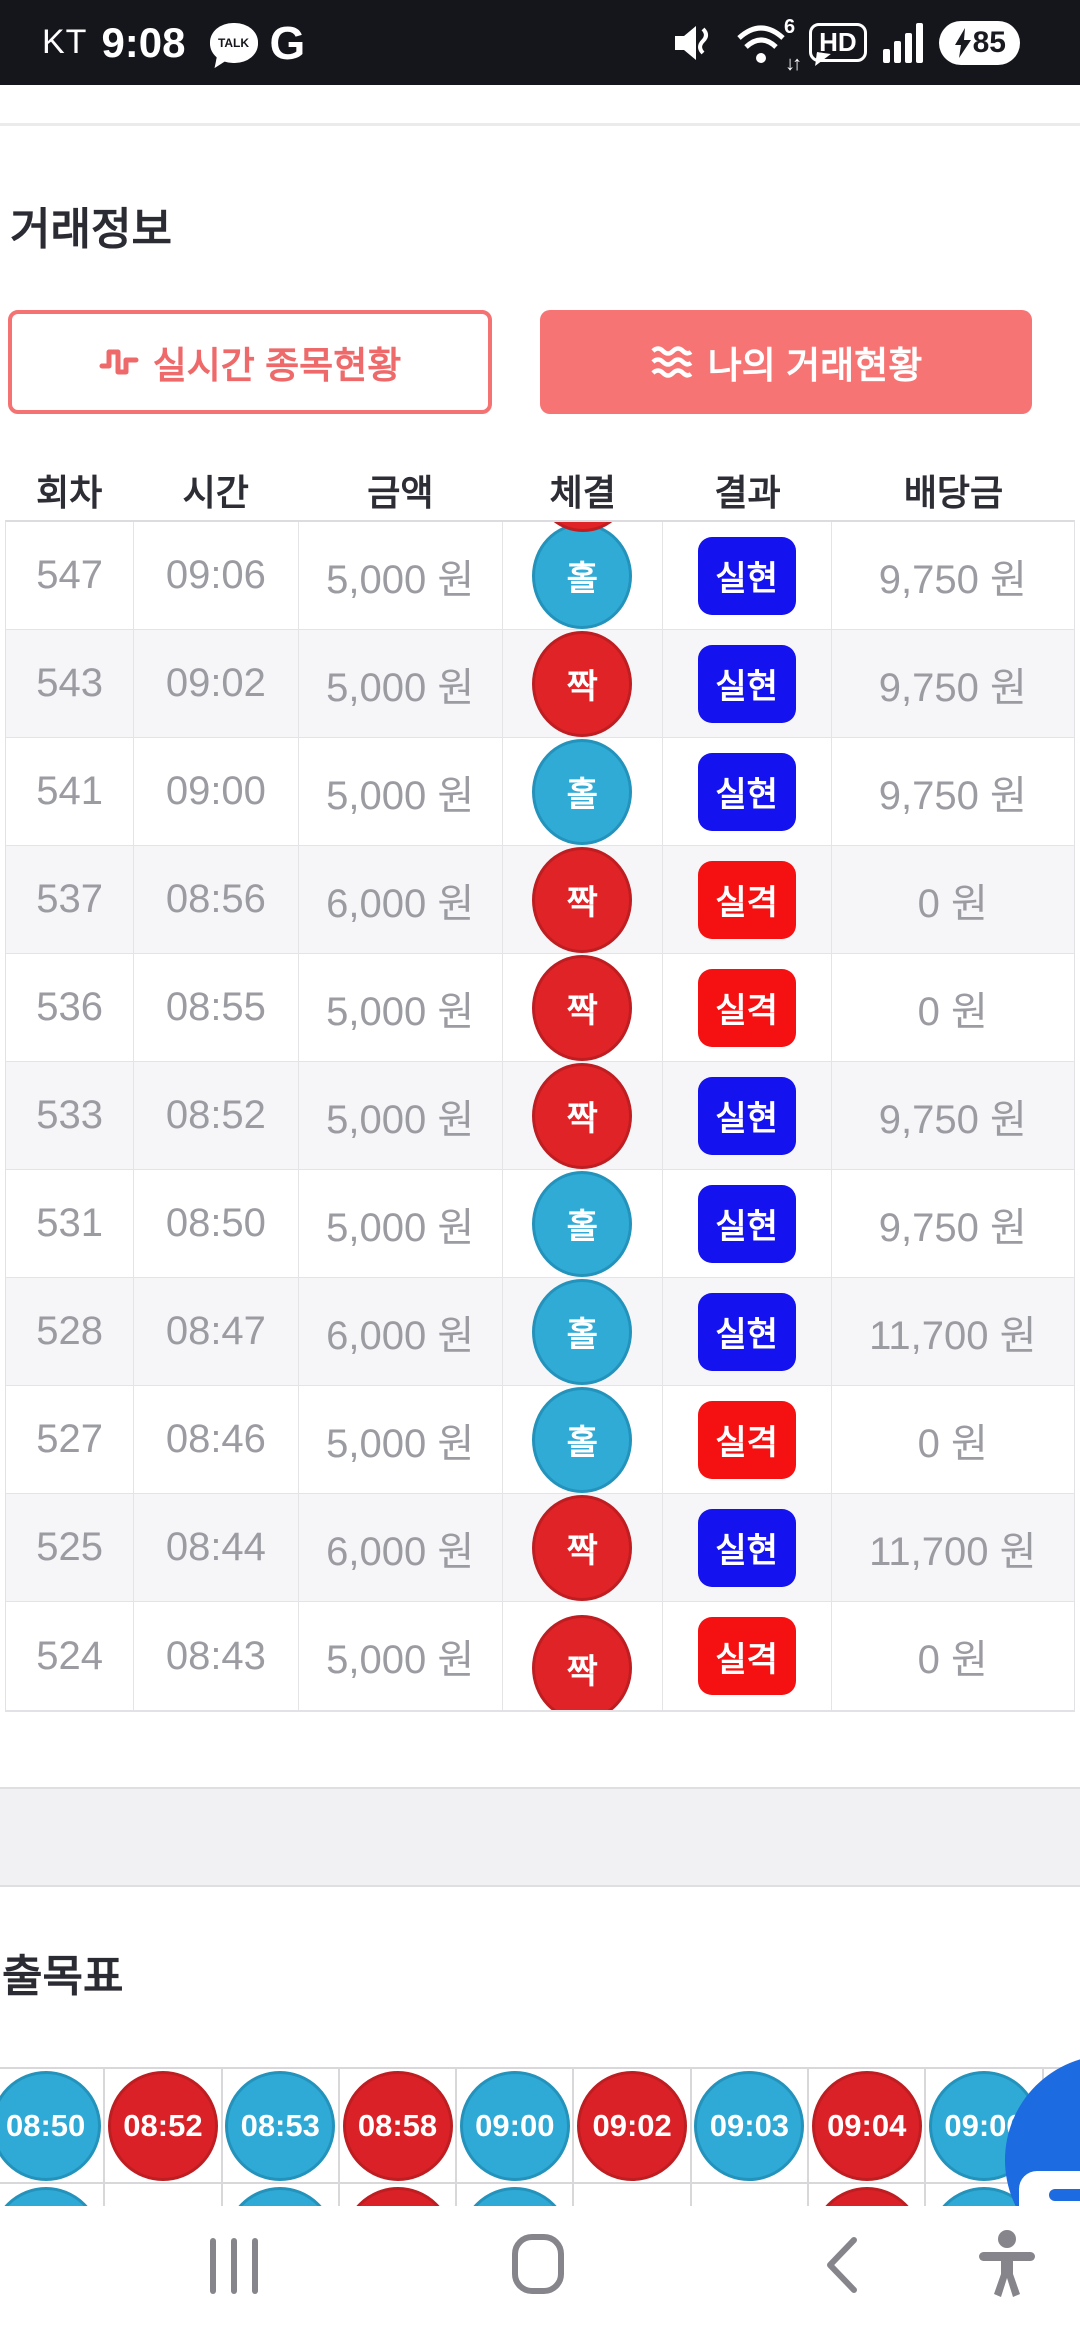  What do you see at coordinates (234, 2266) in the screenshot?
I see `recents-button` at bounding box center [234, 2266].